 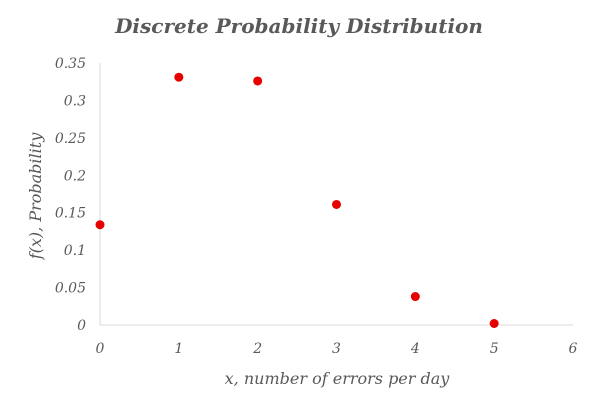 I want to click on x-tick-label: 5, so click(x=494, y=349).